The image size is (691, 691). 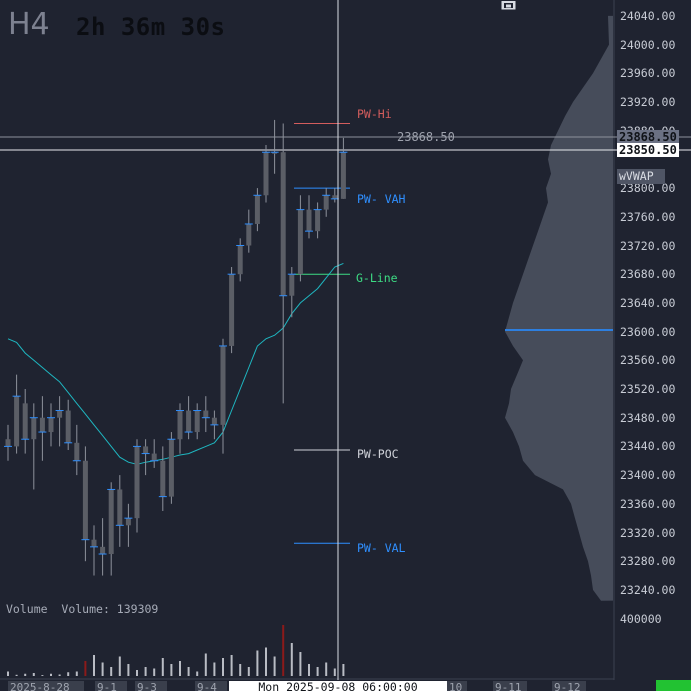 What do you see at coordinates (111, 686) in the screenshot?
I see `time-label: 9-1` at bounding box center [111, 686].